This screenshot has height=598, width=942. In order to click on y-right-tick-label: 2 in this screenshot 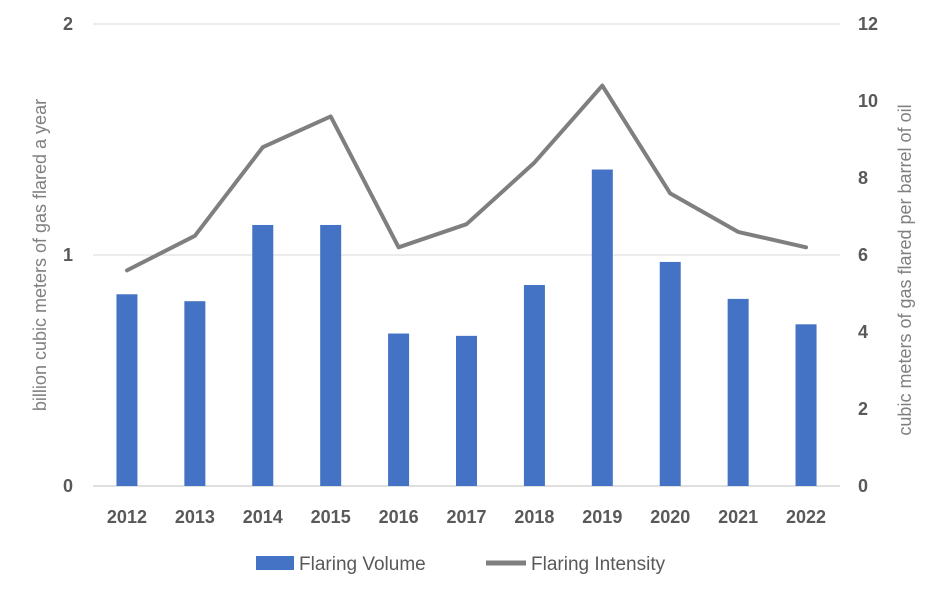, I will do `click(863, 409)`.